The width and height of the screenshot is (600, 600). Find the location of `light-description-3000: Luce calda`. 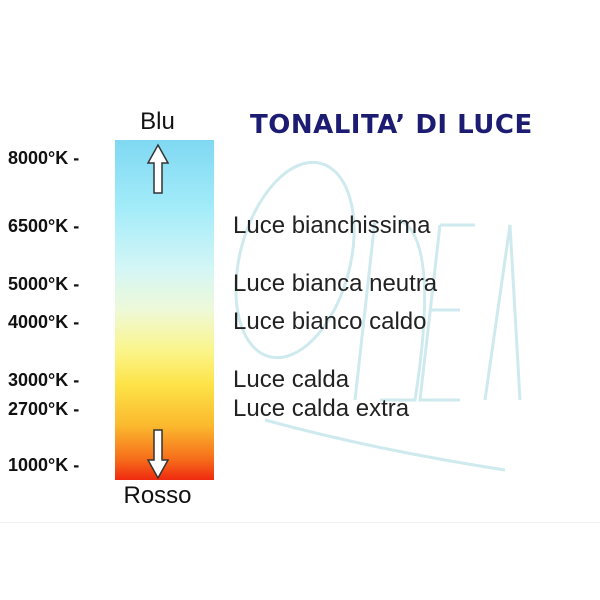

light-description-3000: Luce calda is located at coordinates (291, 379).